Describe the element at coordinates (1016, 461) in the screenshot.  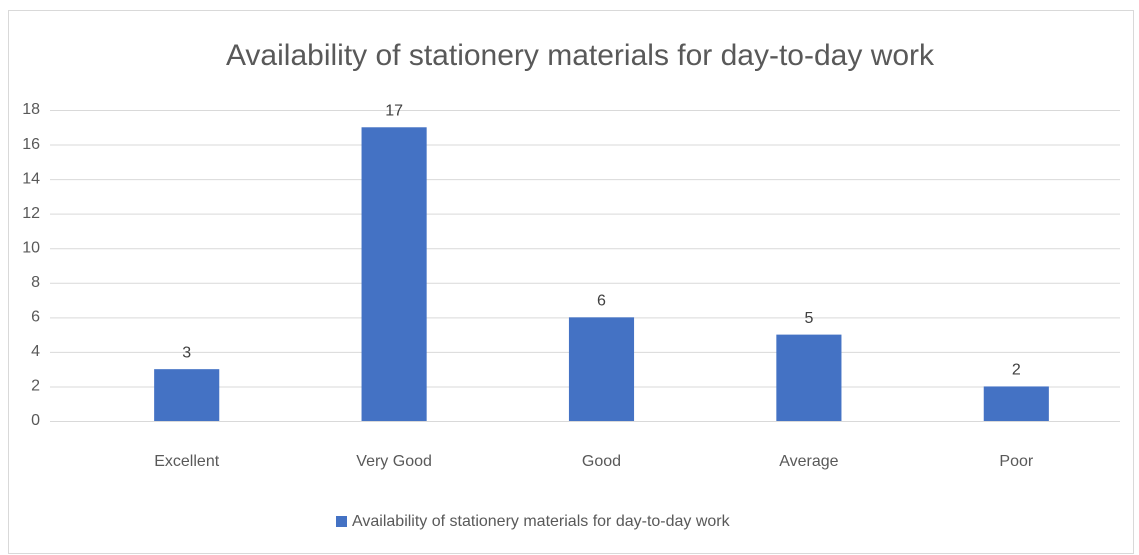
I see `x-tick-label: Poor` at that location.